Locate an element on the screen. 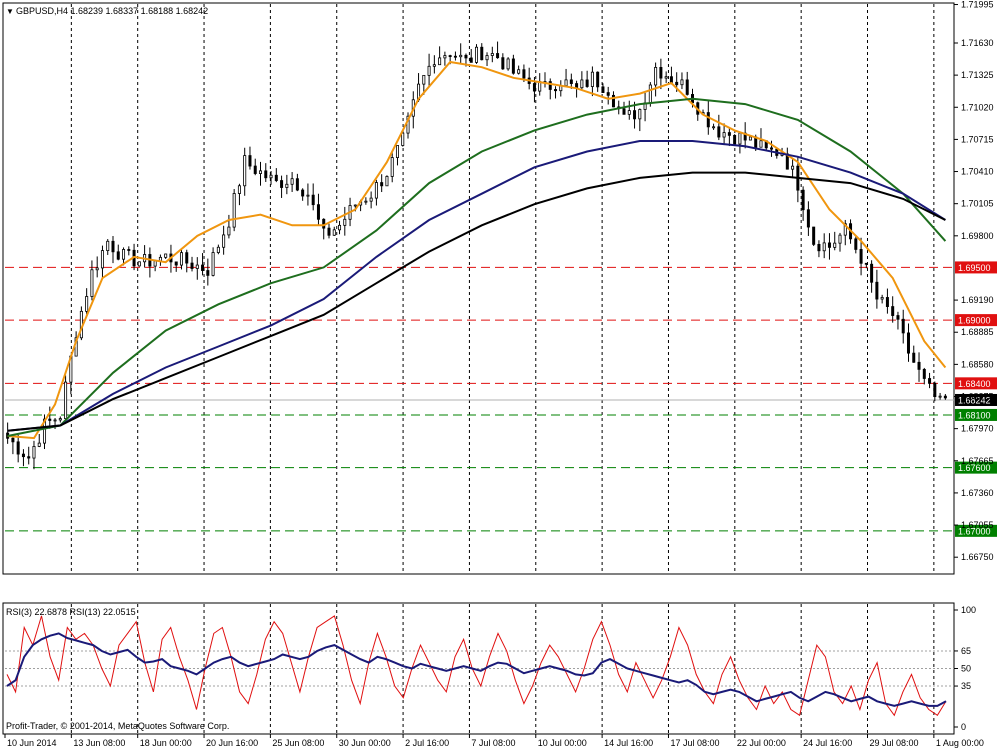 This screenshot has height=750, width=1000. rsi-y-axis: 100 65 50 35 0 is located at coordinates (965, 668).